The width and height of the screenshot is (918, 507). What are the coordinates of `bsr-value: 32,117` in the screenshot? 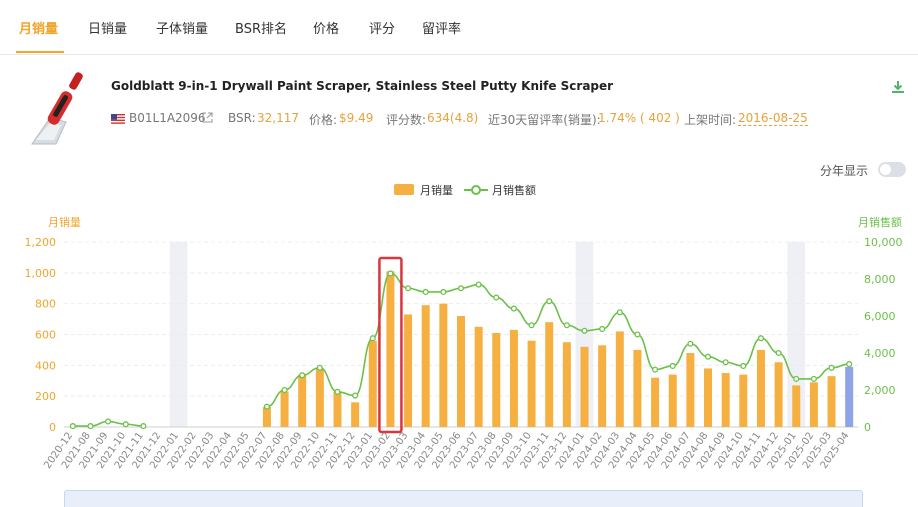 It's located at (278, 118).